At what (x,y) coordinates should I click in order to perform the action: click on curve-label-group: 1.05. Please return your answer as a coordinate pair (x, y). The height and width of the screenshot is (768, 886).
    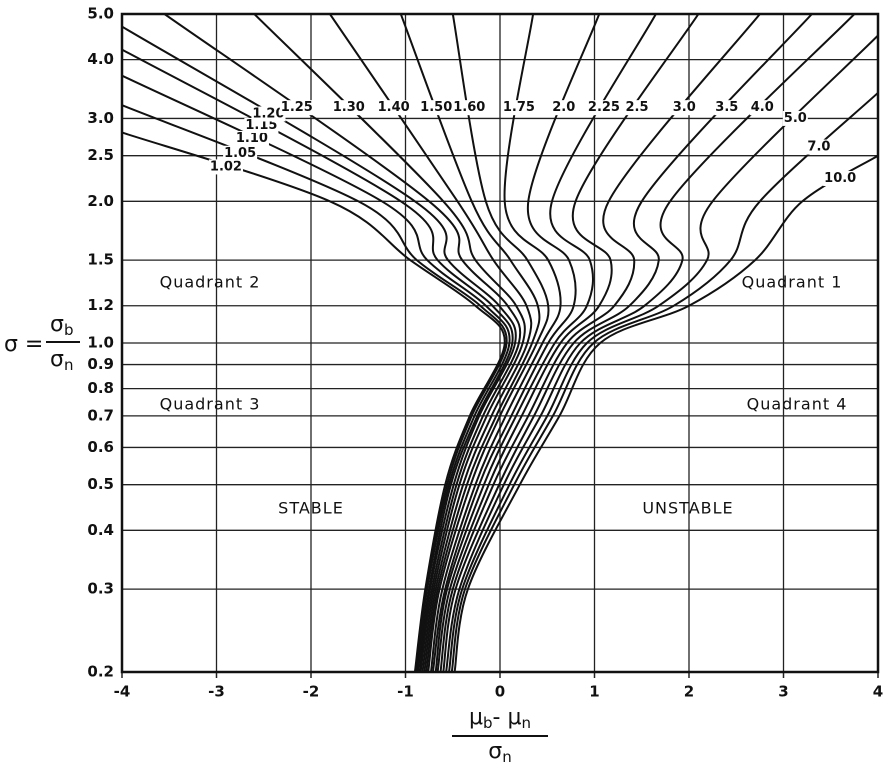
    Looking at the image, I should click on (240, 153).